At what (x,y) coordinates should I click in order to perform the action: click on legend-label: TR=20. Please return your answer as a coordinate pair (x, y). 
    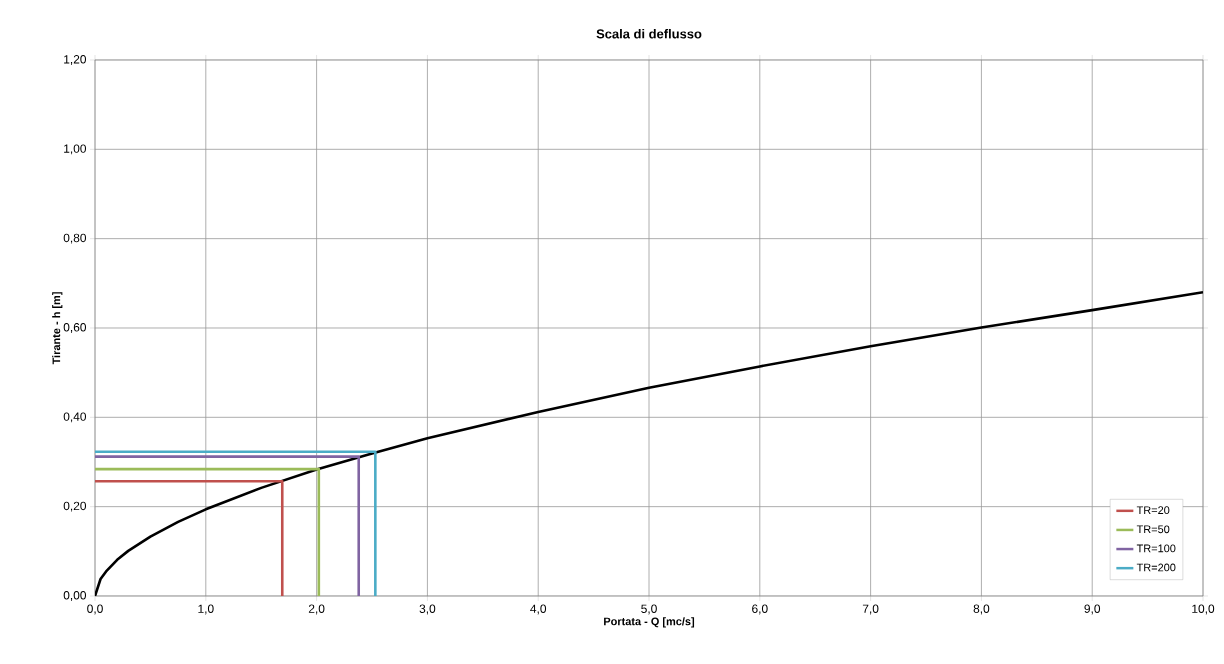
    Looking at the image, I should click on (1153, 510).